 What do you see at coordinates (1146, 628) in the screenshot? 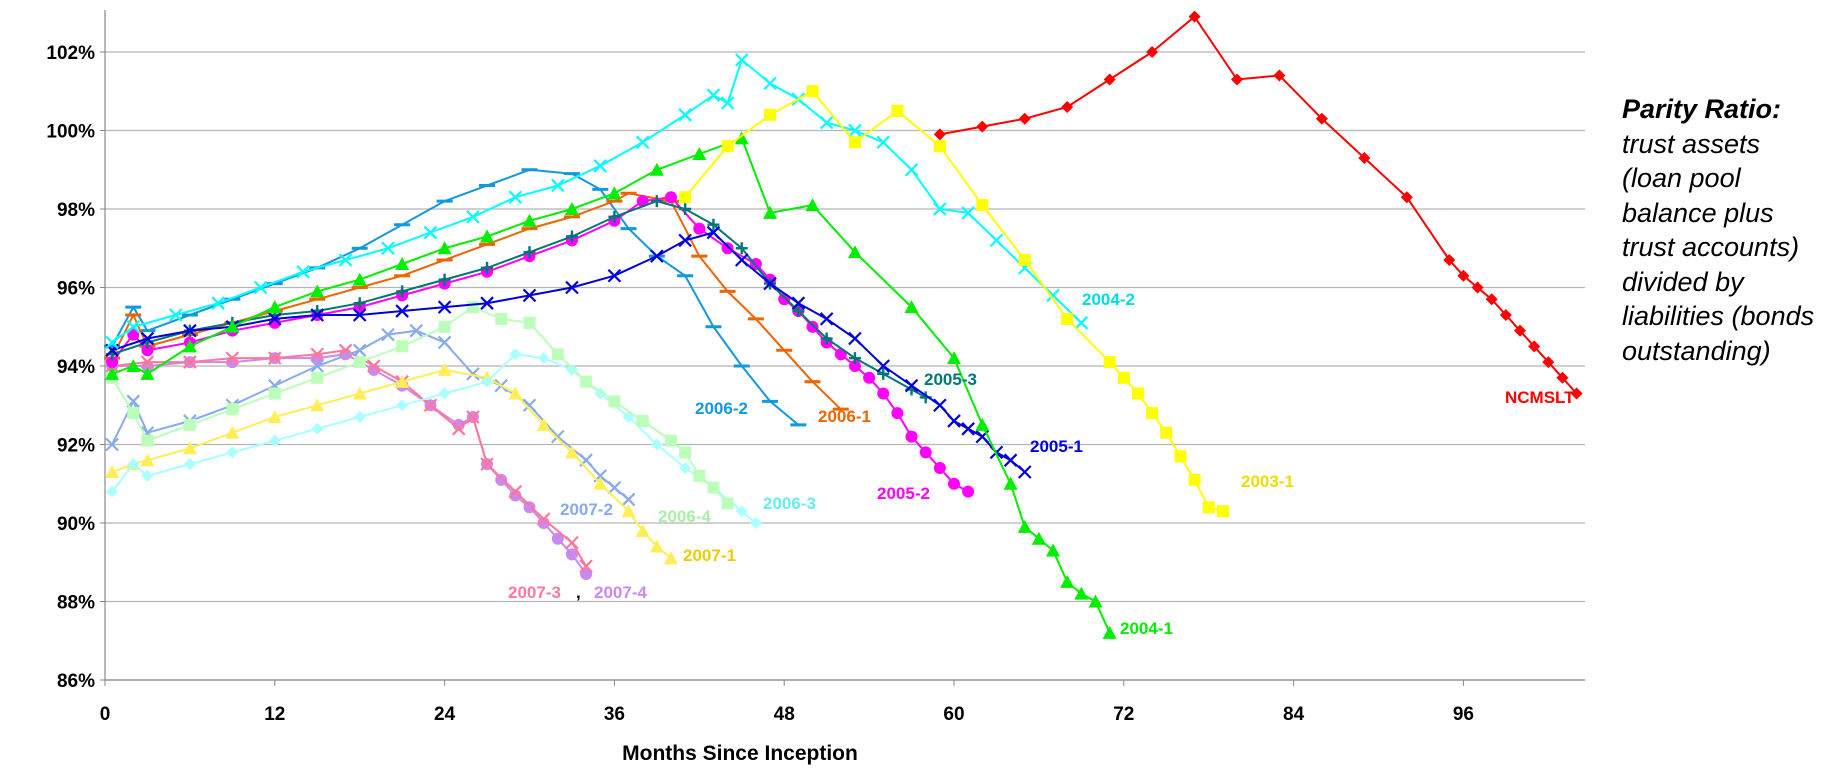
I see `series-label: 2004-1` at bounding box center [1146, 628].